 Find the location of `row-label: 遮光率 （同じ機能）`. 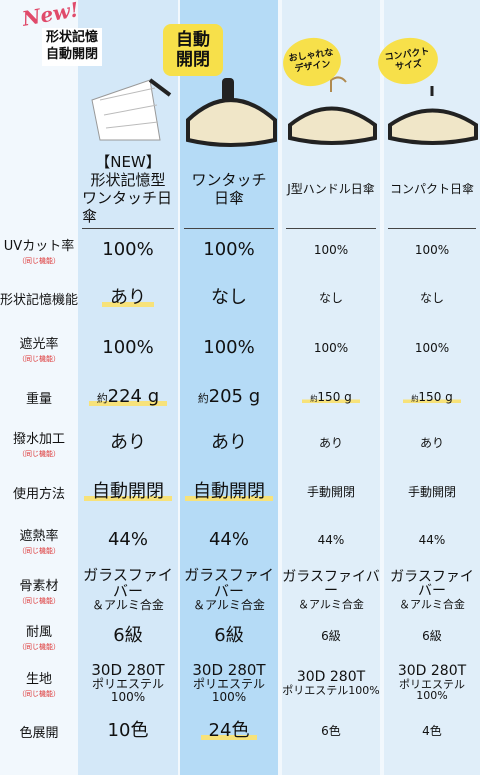

row-label: 遮光率 （同じ機能） is located at coordinates (39, 348).